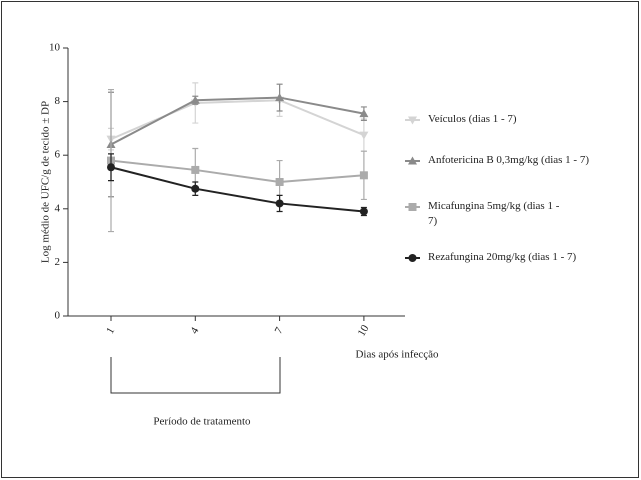 The height and width of the screenshot is (480, 641). Describe the element at coordinates (58, 208) in the screenshot. I see `y-tick-label: 4` at that location.